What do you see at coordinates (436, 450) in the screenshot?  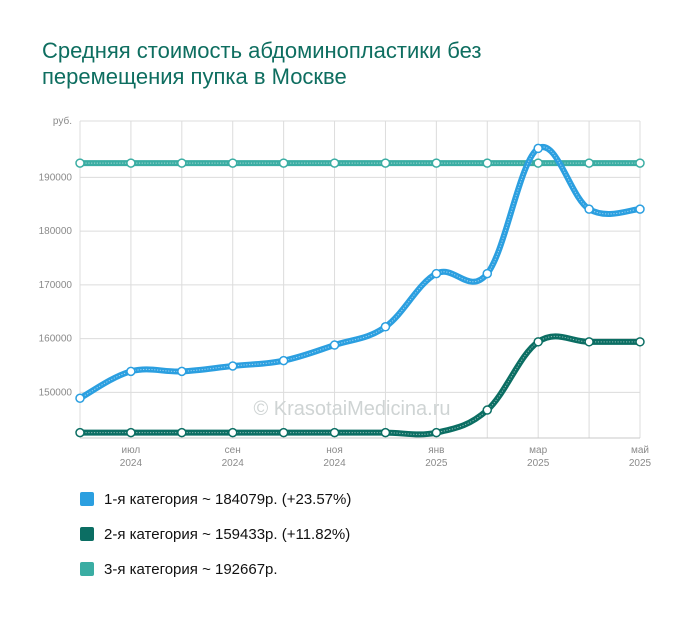 I see `x-tick-label-month: янв` at bounding box center [436, 450].